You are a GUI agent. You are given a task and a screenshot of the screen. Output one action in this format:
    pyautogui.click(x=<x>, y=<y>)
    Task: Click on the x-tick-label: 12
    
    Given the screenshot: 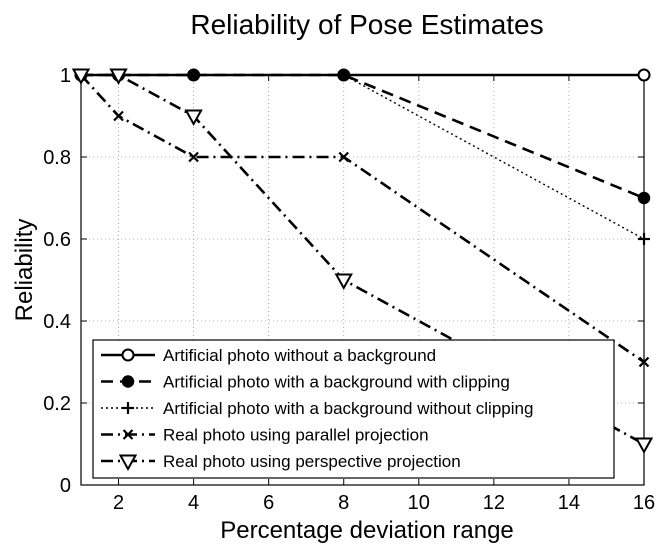 What is the action you would take?
    pyautogui.click(x=494, y=503)
    